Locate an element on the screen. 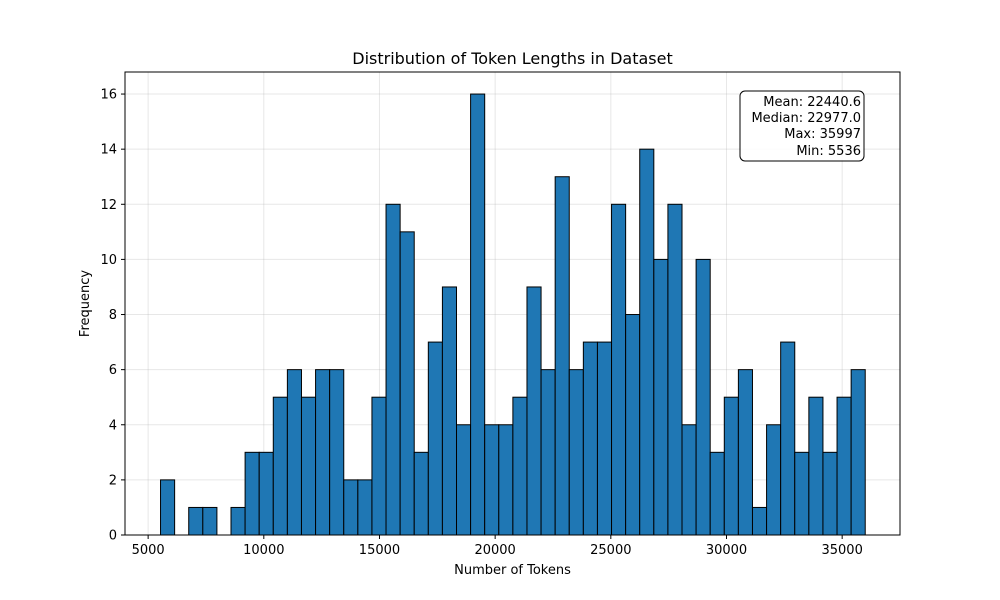 The width and height of the screenshot is (1000, 600). x-axis-label: Number of Tokens is located at coordinates (512, 570).